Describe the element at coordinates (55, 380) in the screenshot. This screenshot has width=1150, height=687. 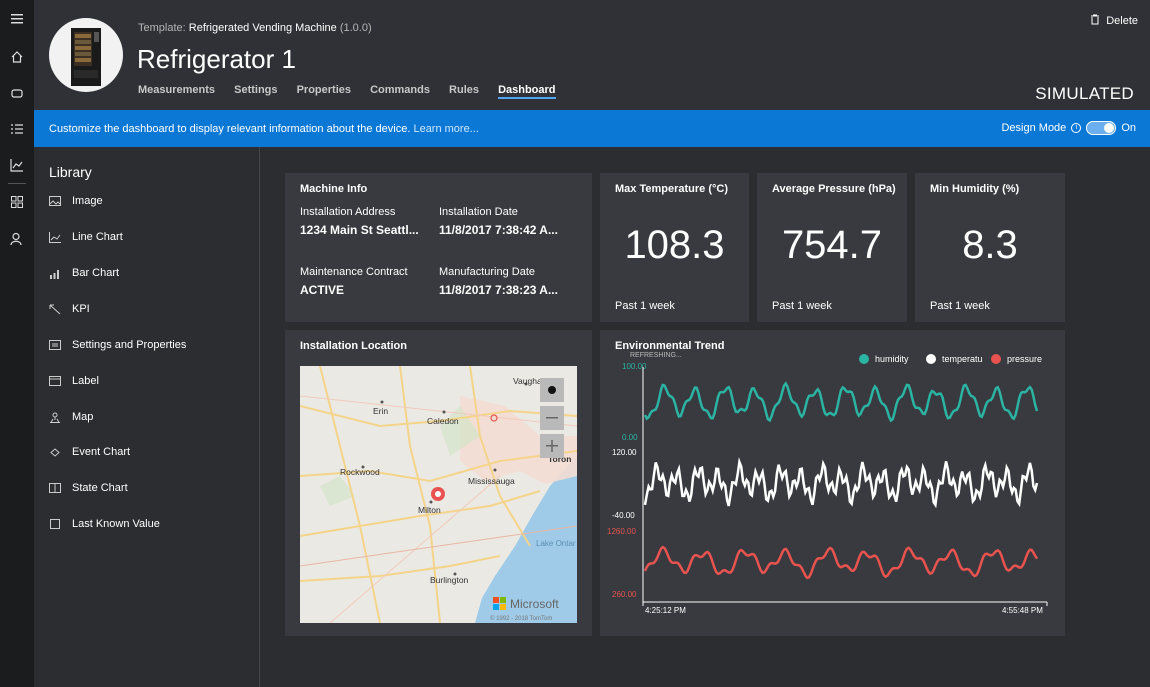
I see `label-icon` at that location.